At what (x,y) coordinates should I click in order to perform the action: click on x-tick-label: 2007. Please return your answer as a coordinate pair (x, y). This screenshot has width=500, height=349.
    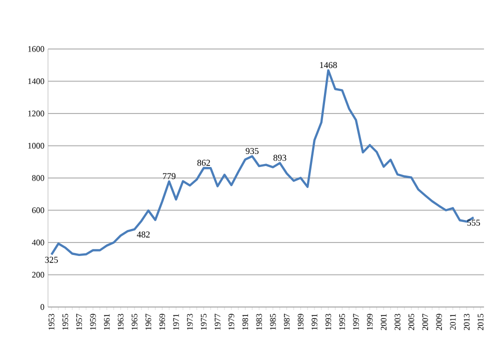
    Looking at the image, I should click on (425, 322).